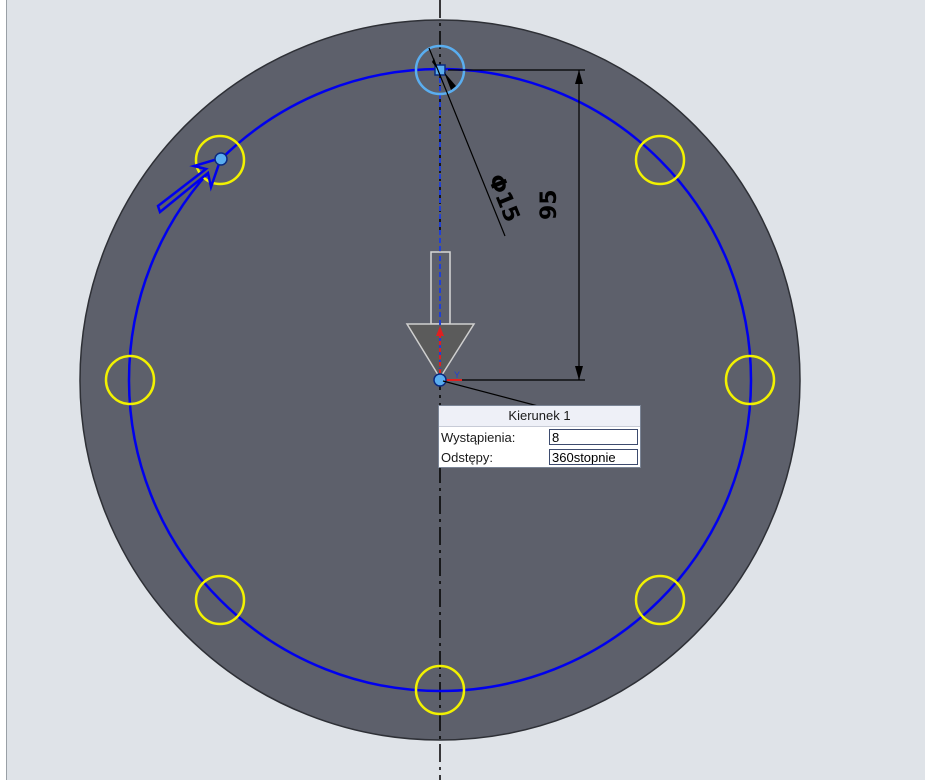  Describe the element at coordinates (440, 380) in the screenshot. I see `pattern-center-point` at that location.